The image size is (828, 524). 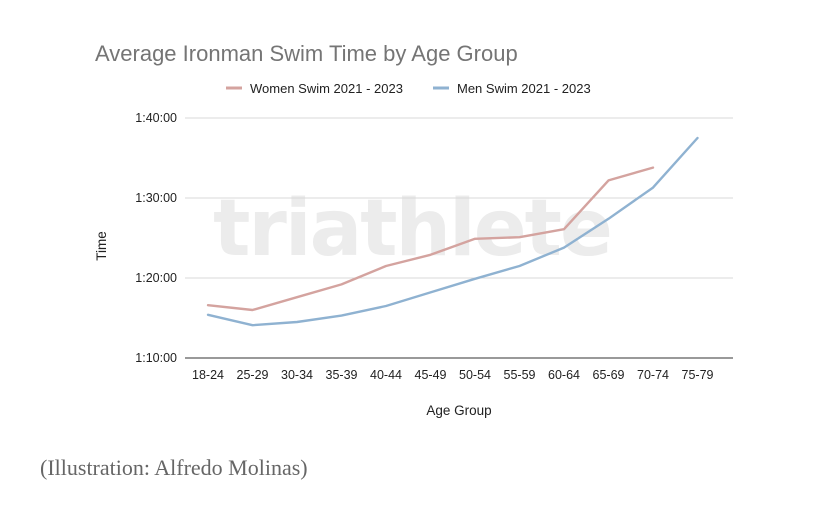 I want to click on legend-label-women: Women Swim 2021 - 2023, so click(x=326, y=88).